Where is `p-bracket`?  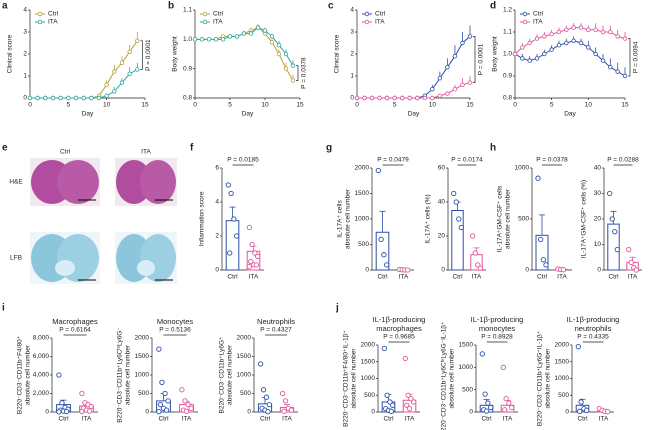 p-bracket is located at coordinates (141, 55).